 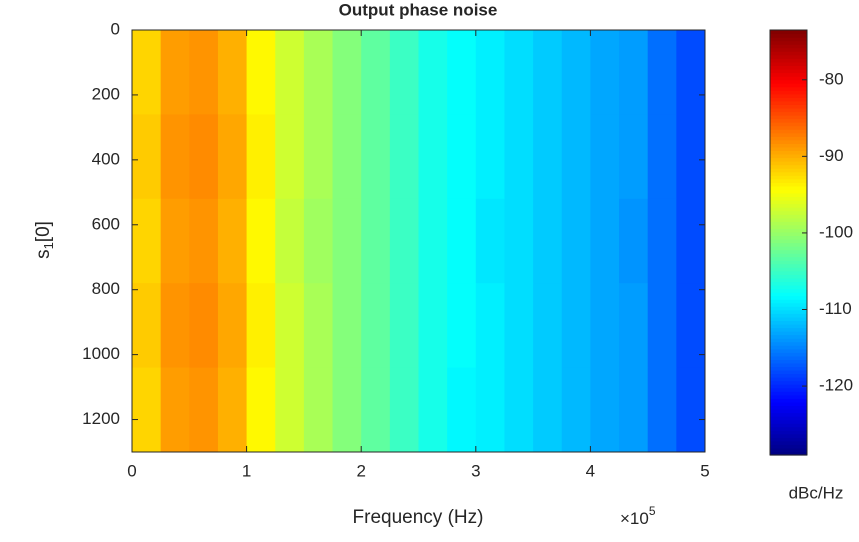 What do you see at coordinates (246, 470) in the screenshot?
I see `x-tick-label: 1` at bounding box center [246, 470].